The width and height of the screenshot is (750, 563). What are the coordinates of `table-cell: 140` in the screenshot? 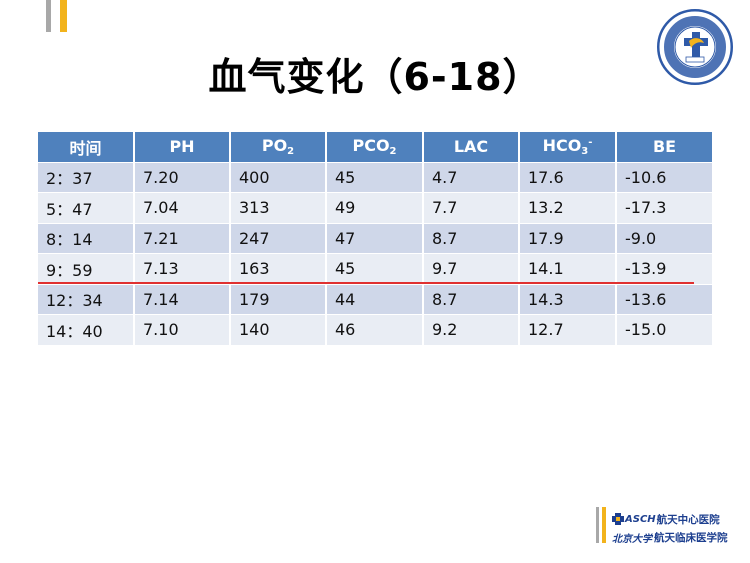 It's located at (278, 330).